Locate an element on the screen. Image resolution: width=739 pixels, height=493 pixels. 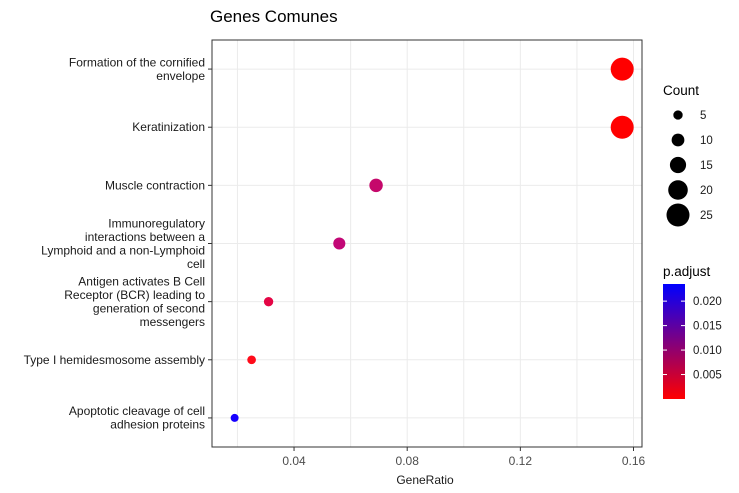
x-axis-title: GeneRatio is located at coordinates (425, 480).